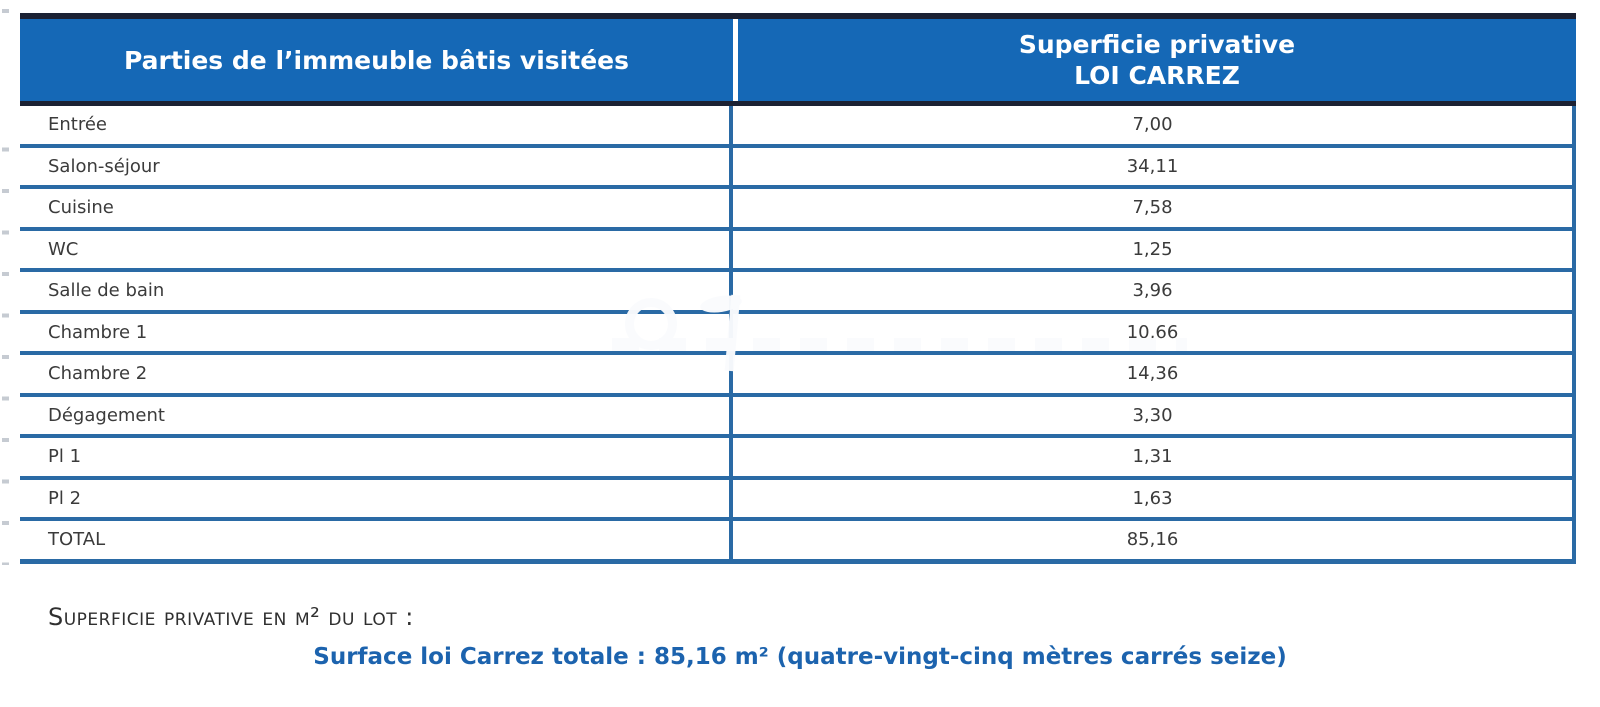 The height and width of the screenshot is (707, 1600). Describe the element at coordinates (1157, 60) in the screenshot. I see `header-superficie-privative: Superficie privative LOI CARREZ` at that location.